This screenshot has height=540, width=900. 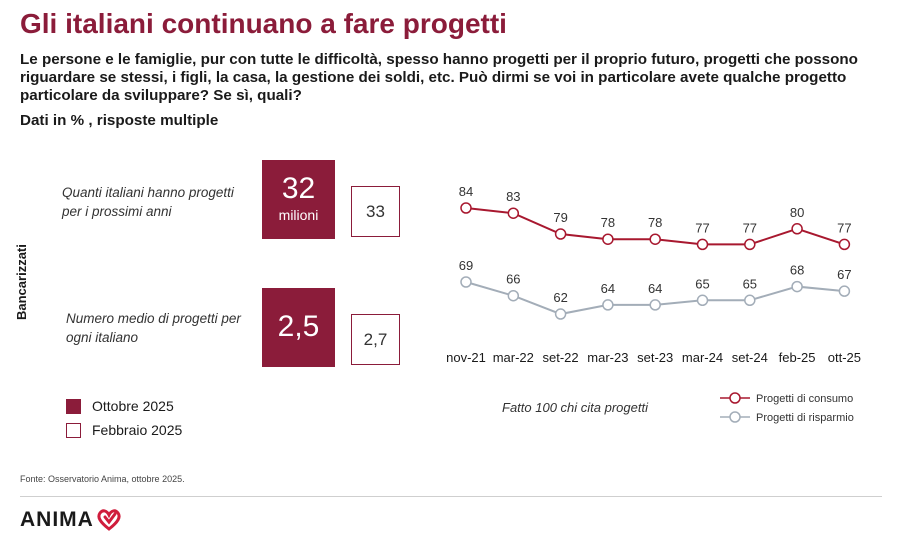 What do you see at coordinates (655, 222) in the screenshot?
I see `data-label-0-4: 78` at bounding box center [655, 222].